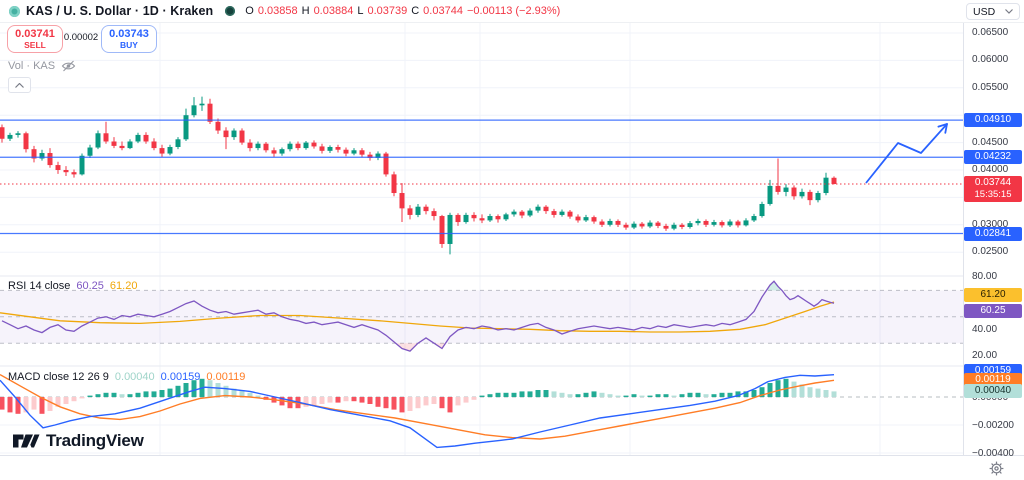  What do you see at coordinates (993, 425) in the screenshot?
I see `macd-tick: −0.00200` at bounding box center [993, 425].